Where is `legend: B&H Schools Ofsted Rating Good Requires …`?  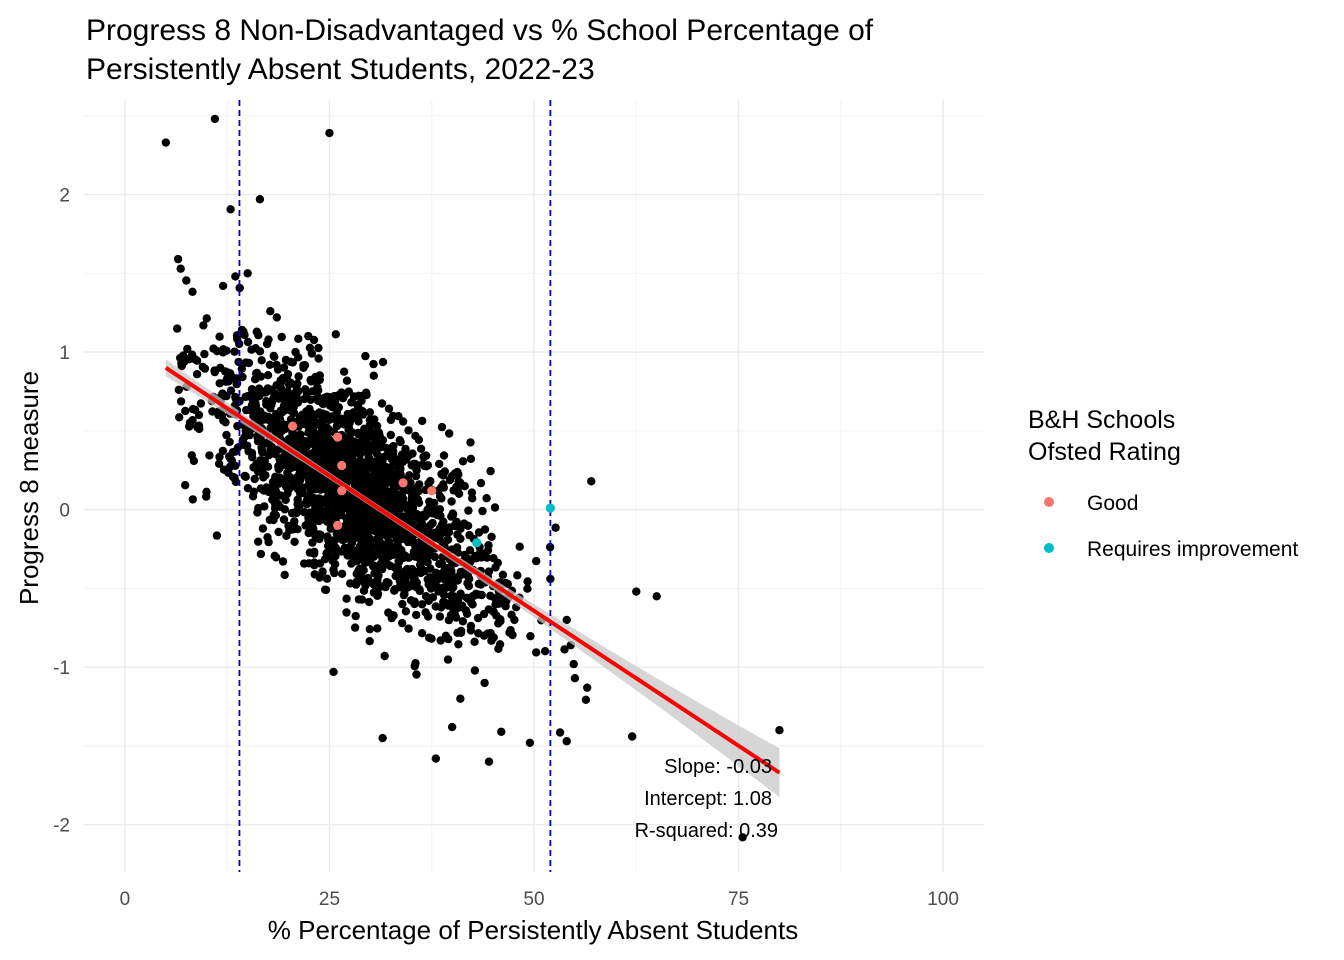 legend: B&H Schools Ofsted Rating Good Requires … is located at coordinates (1163, 483).